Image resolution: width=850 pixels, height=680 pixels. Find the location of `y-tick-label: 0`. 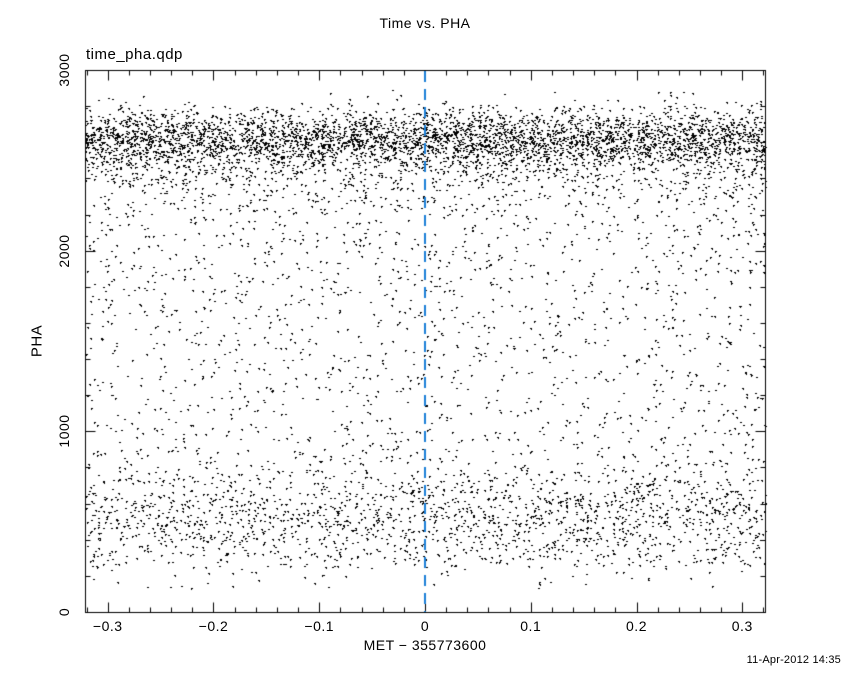

y-tick-label: 0 is located at coordinates (64, 612).